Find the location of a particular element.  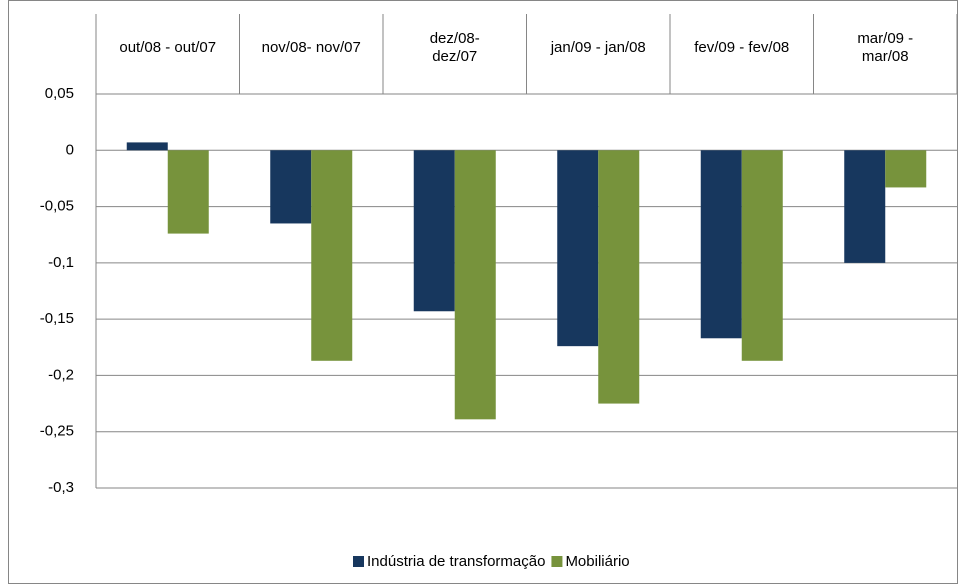

y-tick-label: -0,15 is located at coordinates (57, 318).